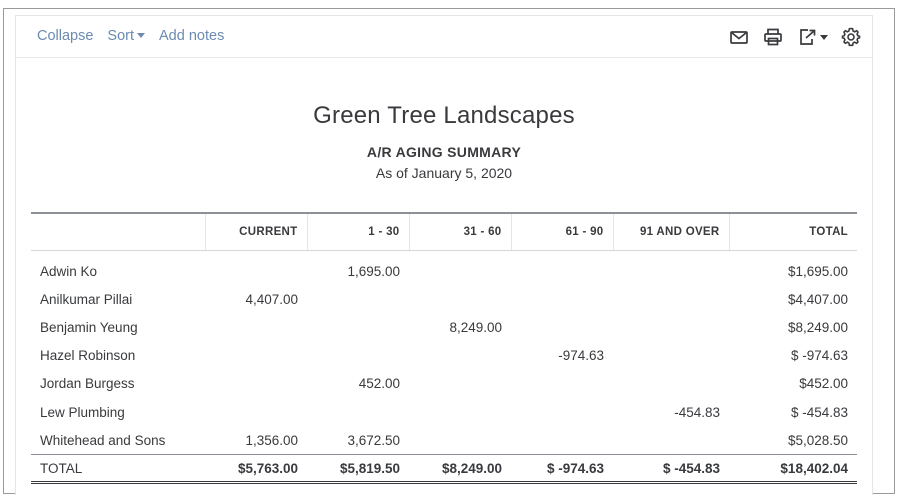 This screenshot has height=498, width=900. What do you see at coordinates (817, 440) in the screenshot?
I see `amount-cell: $5,028.50` at bounding box center [817, 440].